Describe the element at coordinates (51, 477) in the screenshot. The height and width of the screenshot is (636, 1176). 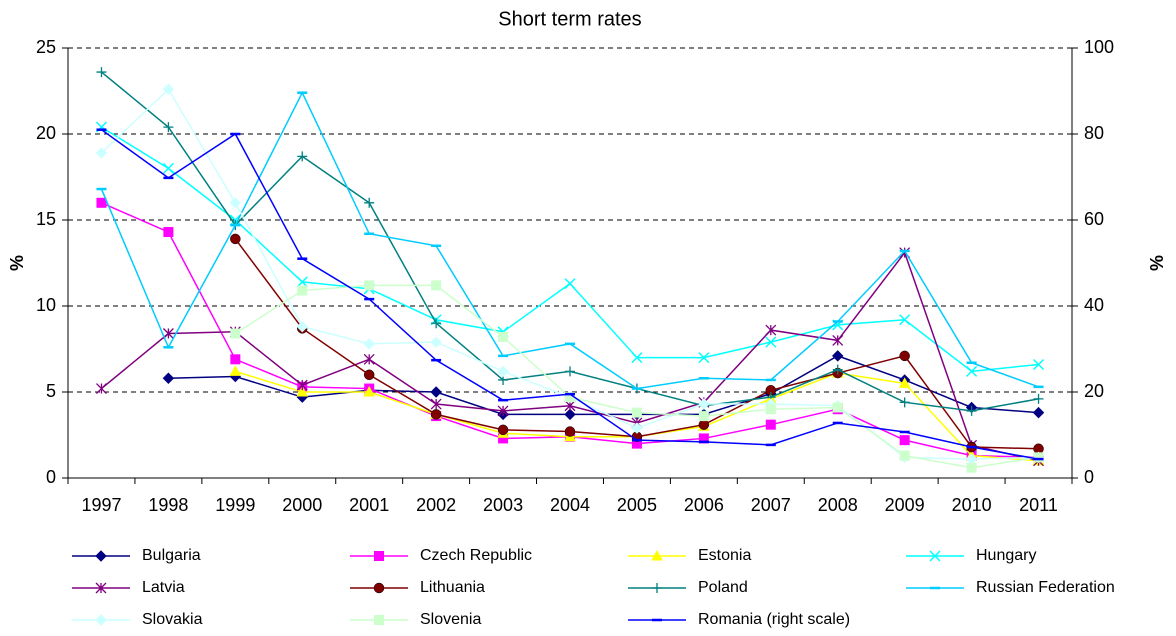
I see `y-tick-label: 0` at that location.